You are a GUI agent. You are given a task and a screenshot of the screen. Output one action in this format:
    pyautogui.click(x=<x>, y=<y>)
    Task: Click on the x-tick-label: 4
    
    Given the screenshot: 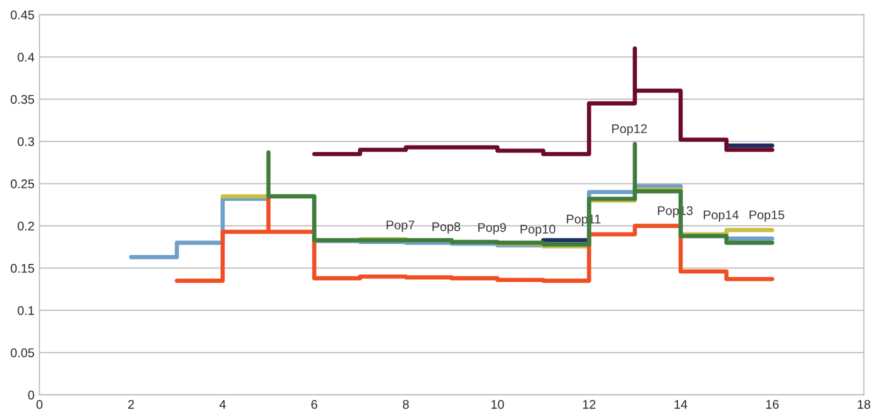 What is the action you would take?
    pyautogui.click(x=222, y=404)
    